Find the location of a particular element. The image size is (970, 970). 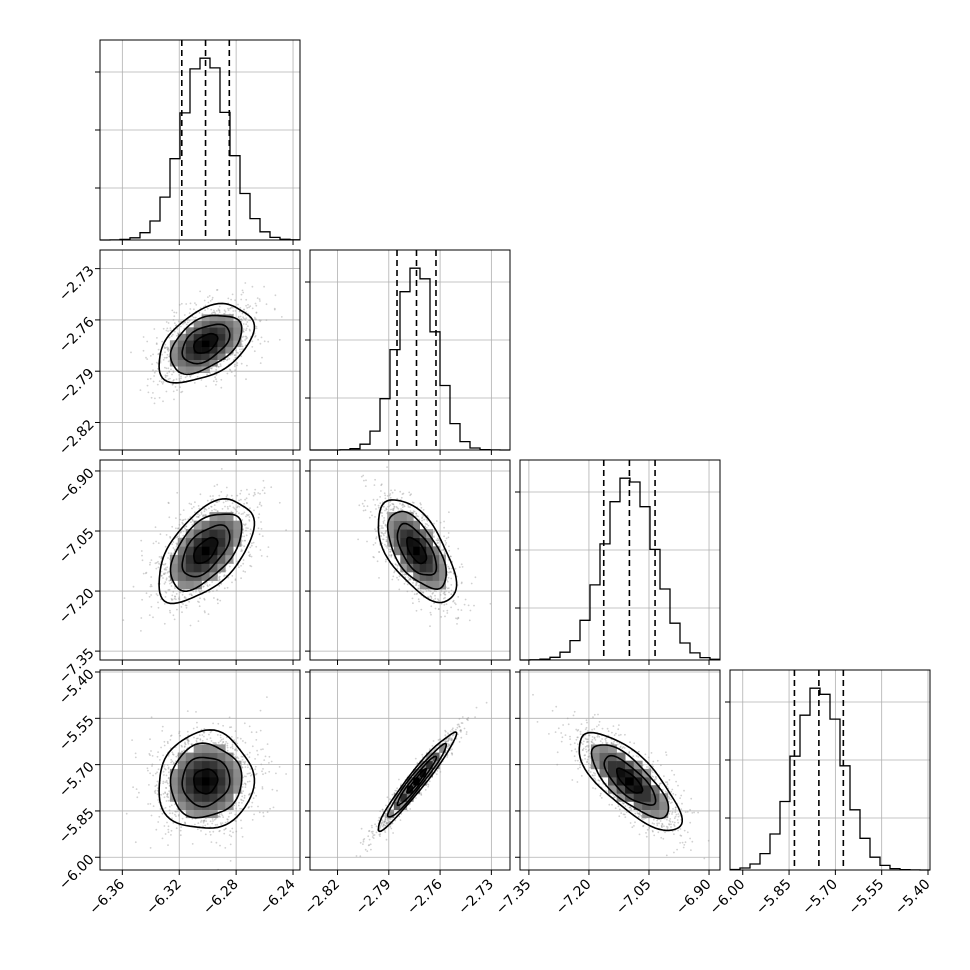

x-tick-label: −5.70 is located at coordinates (820, 897).